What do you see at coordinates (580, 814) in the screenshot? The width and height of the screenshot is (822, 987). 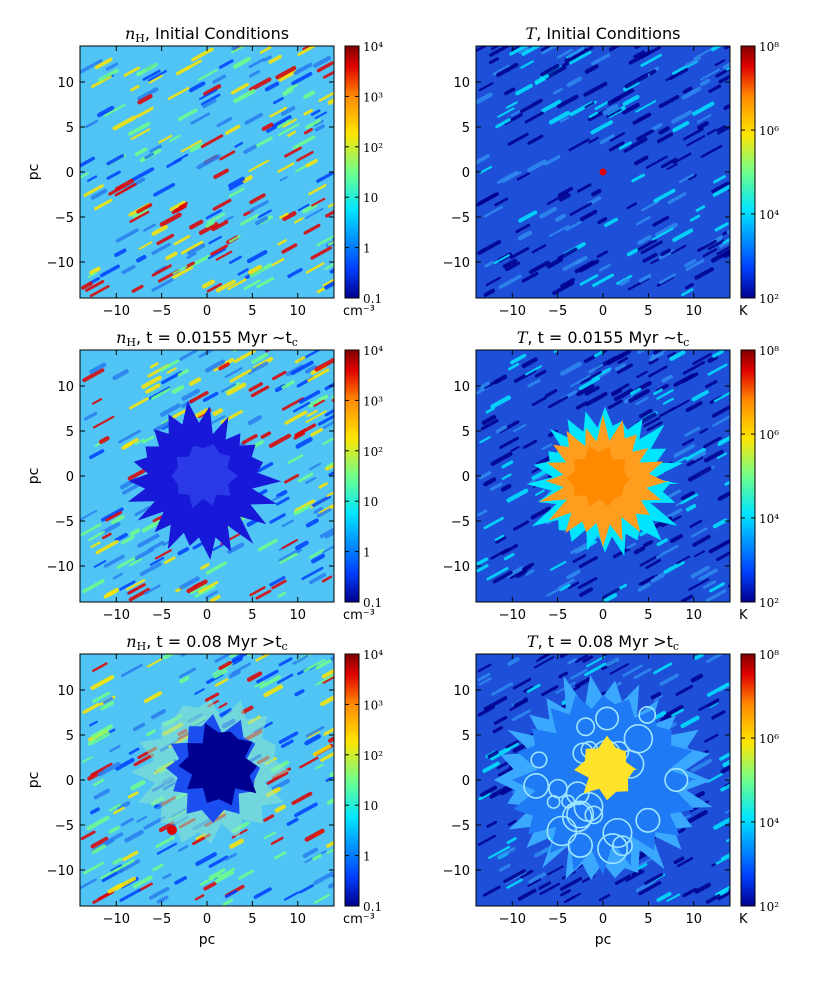 I see `shell-filament` at bounding box center [580, 814].